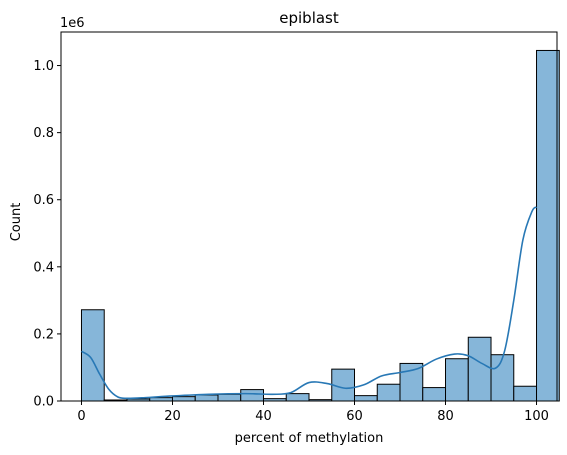  What do you see at coordinates (43, 66) in the screenshot?
I see `y-tick-label: 1.0` at bounding box center [43, 66].